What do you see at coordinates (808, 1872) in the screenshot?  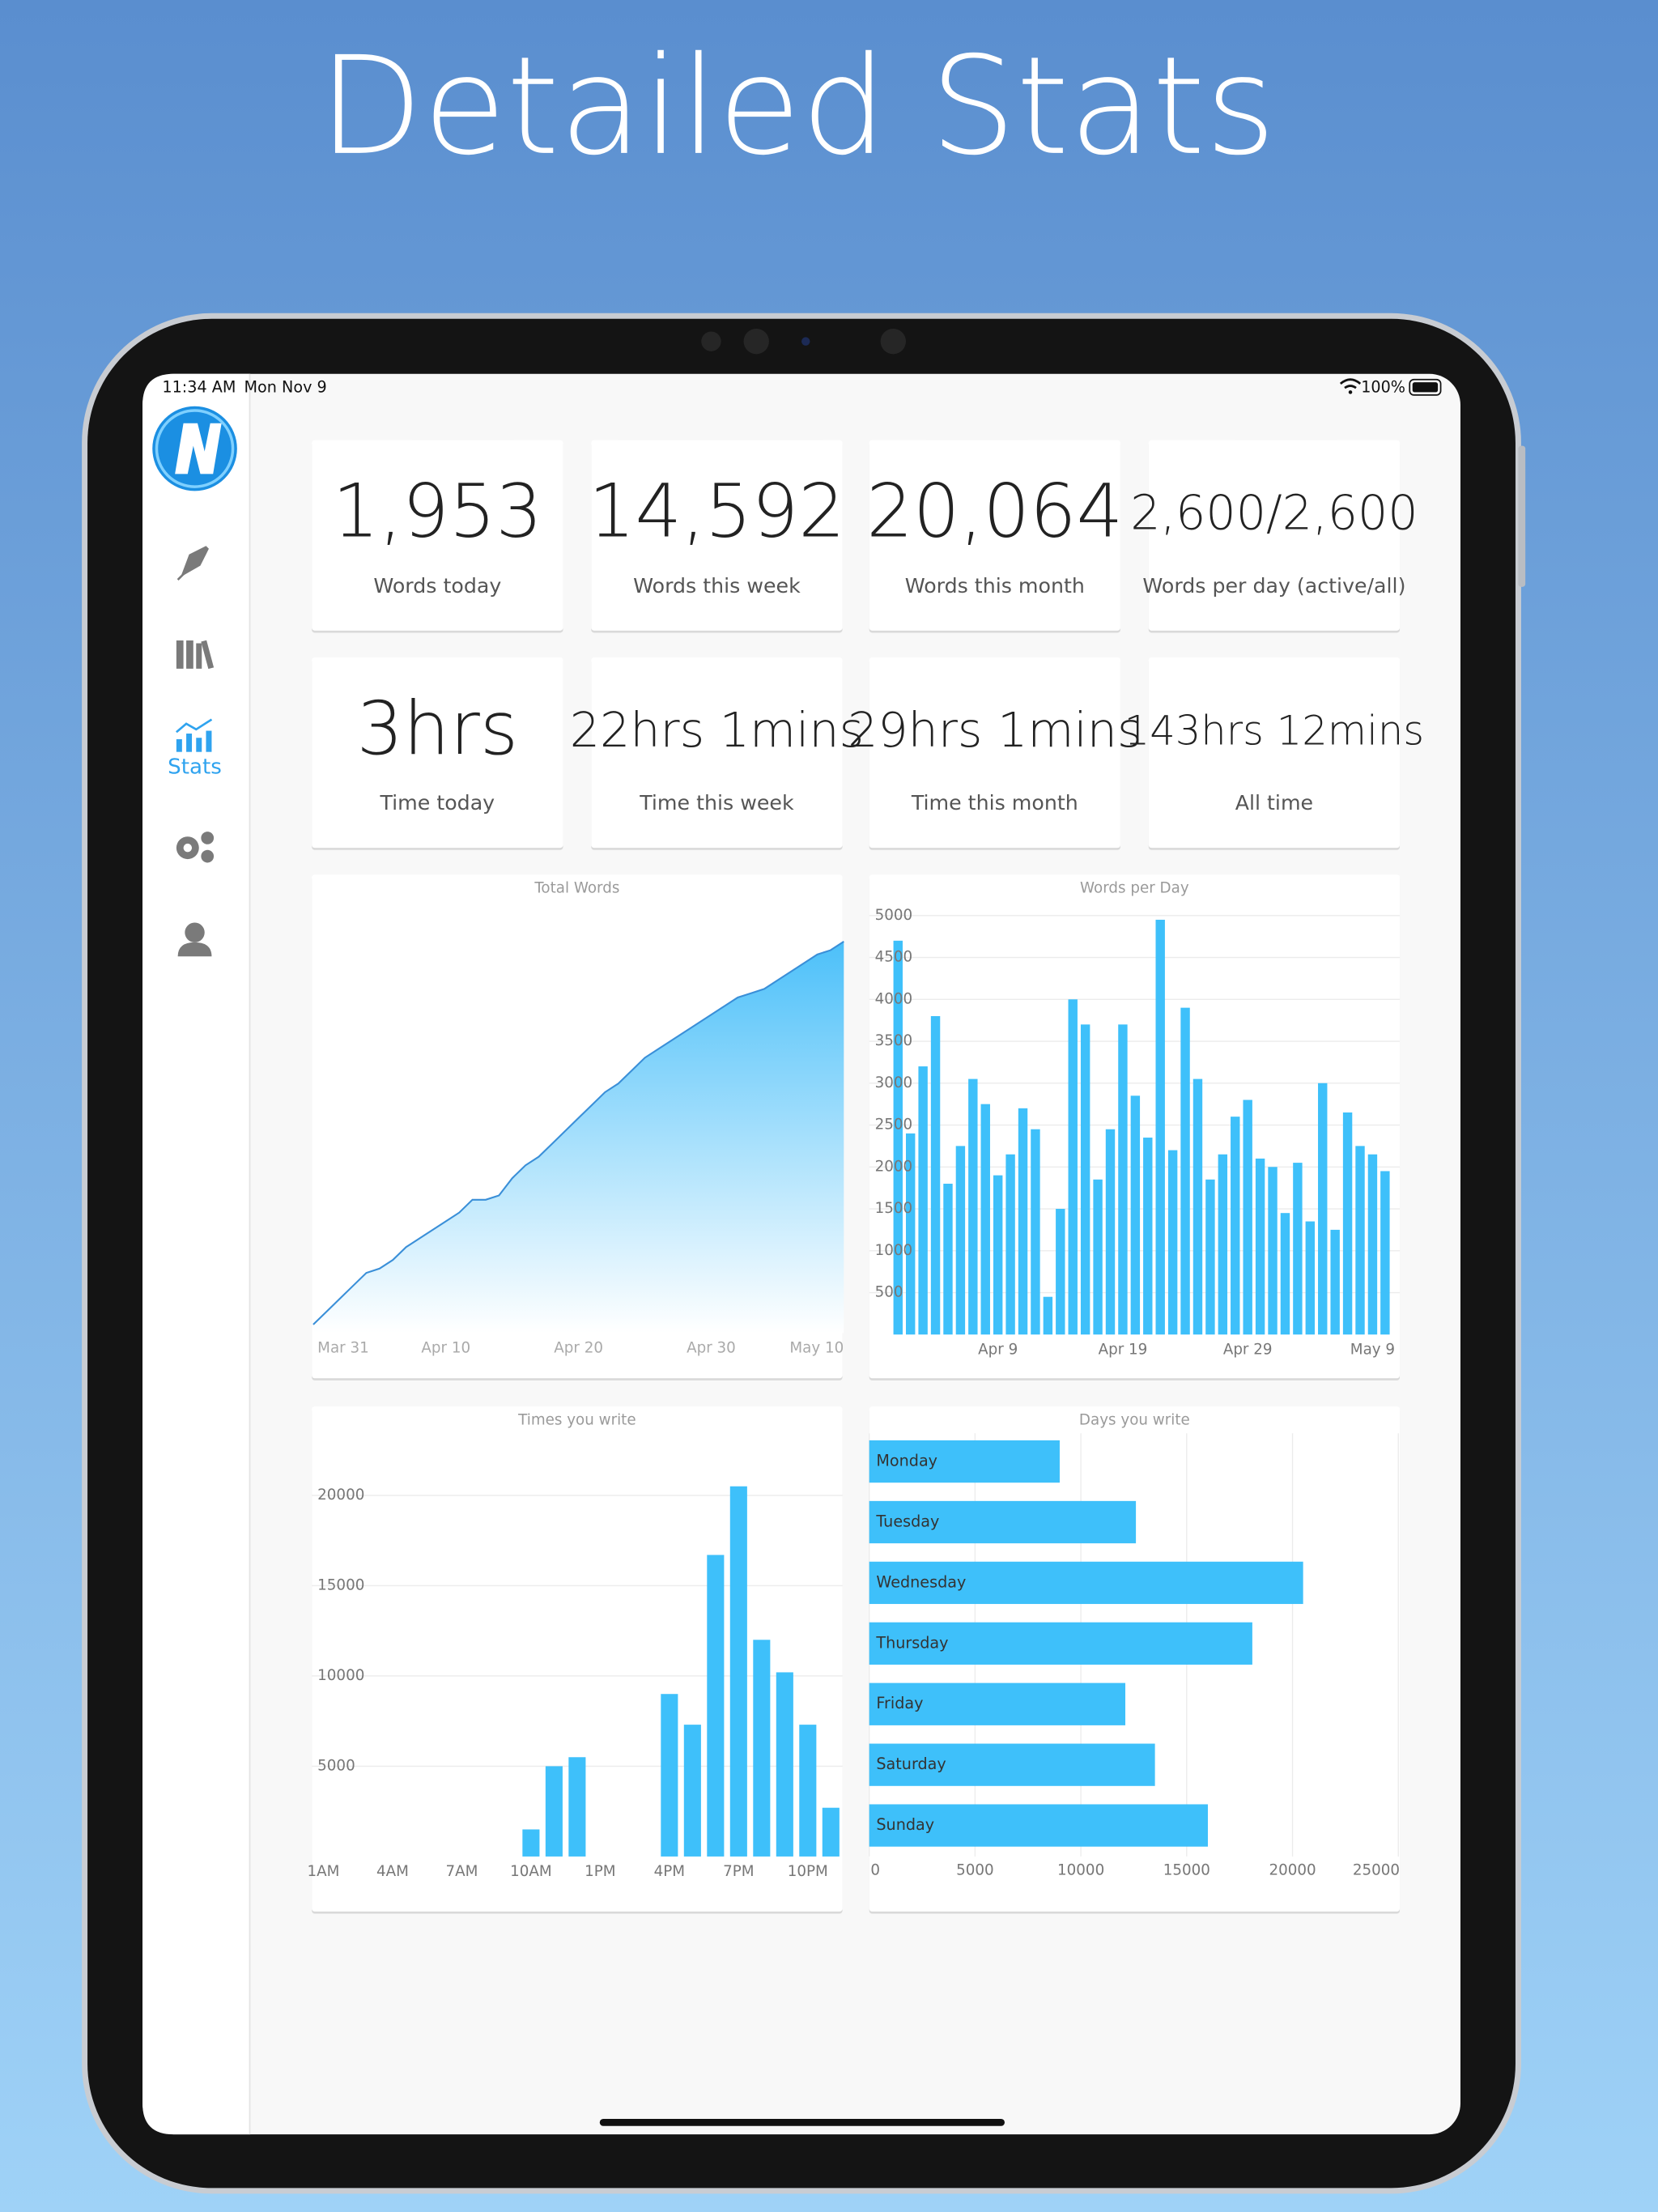 I see `x-tick-label: 10PM` at bounding box center [808, 1872].